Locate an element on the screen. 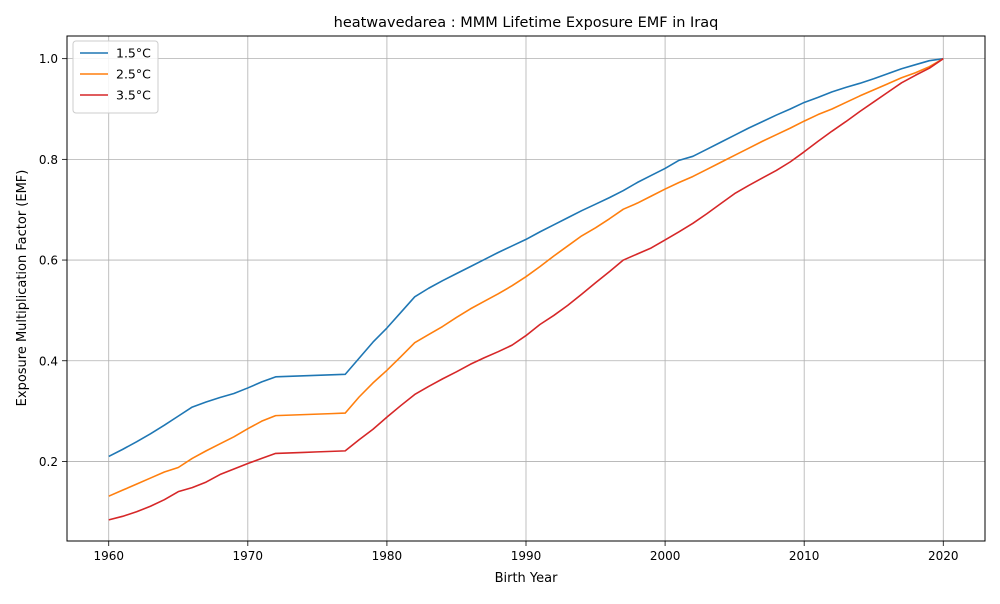  y-tick-label: 0.6 is located at coordinates (48, 261).